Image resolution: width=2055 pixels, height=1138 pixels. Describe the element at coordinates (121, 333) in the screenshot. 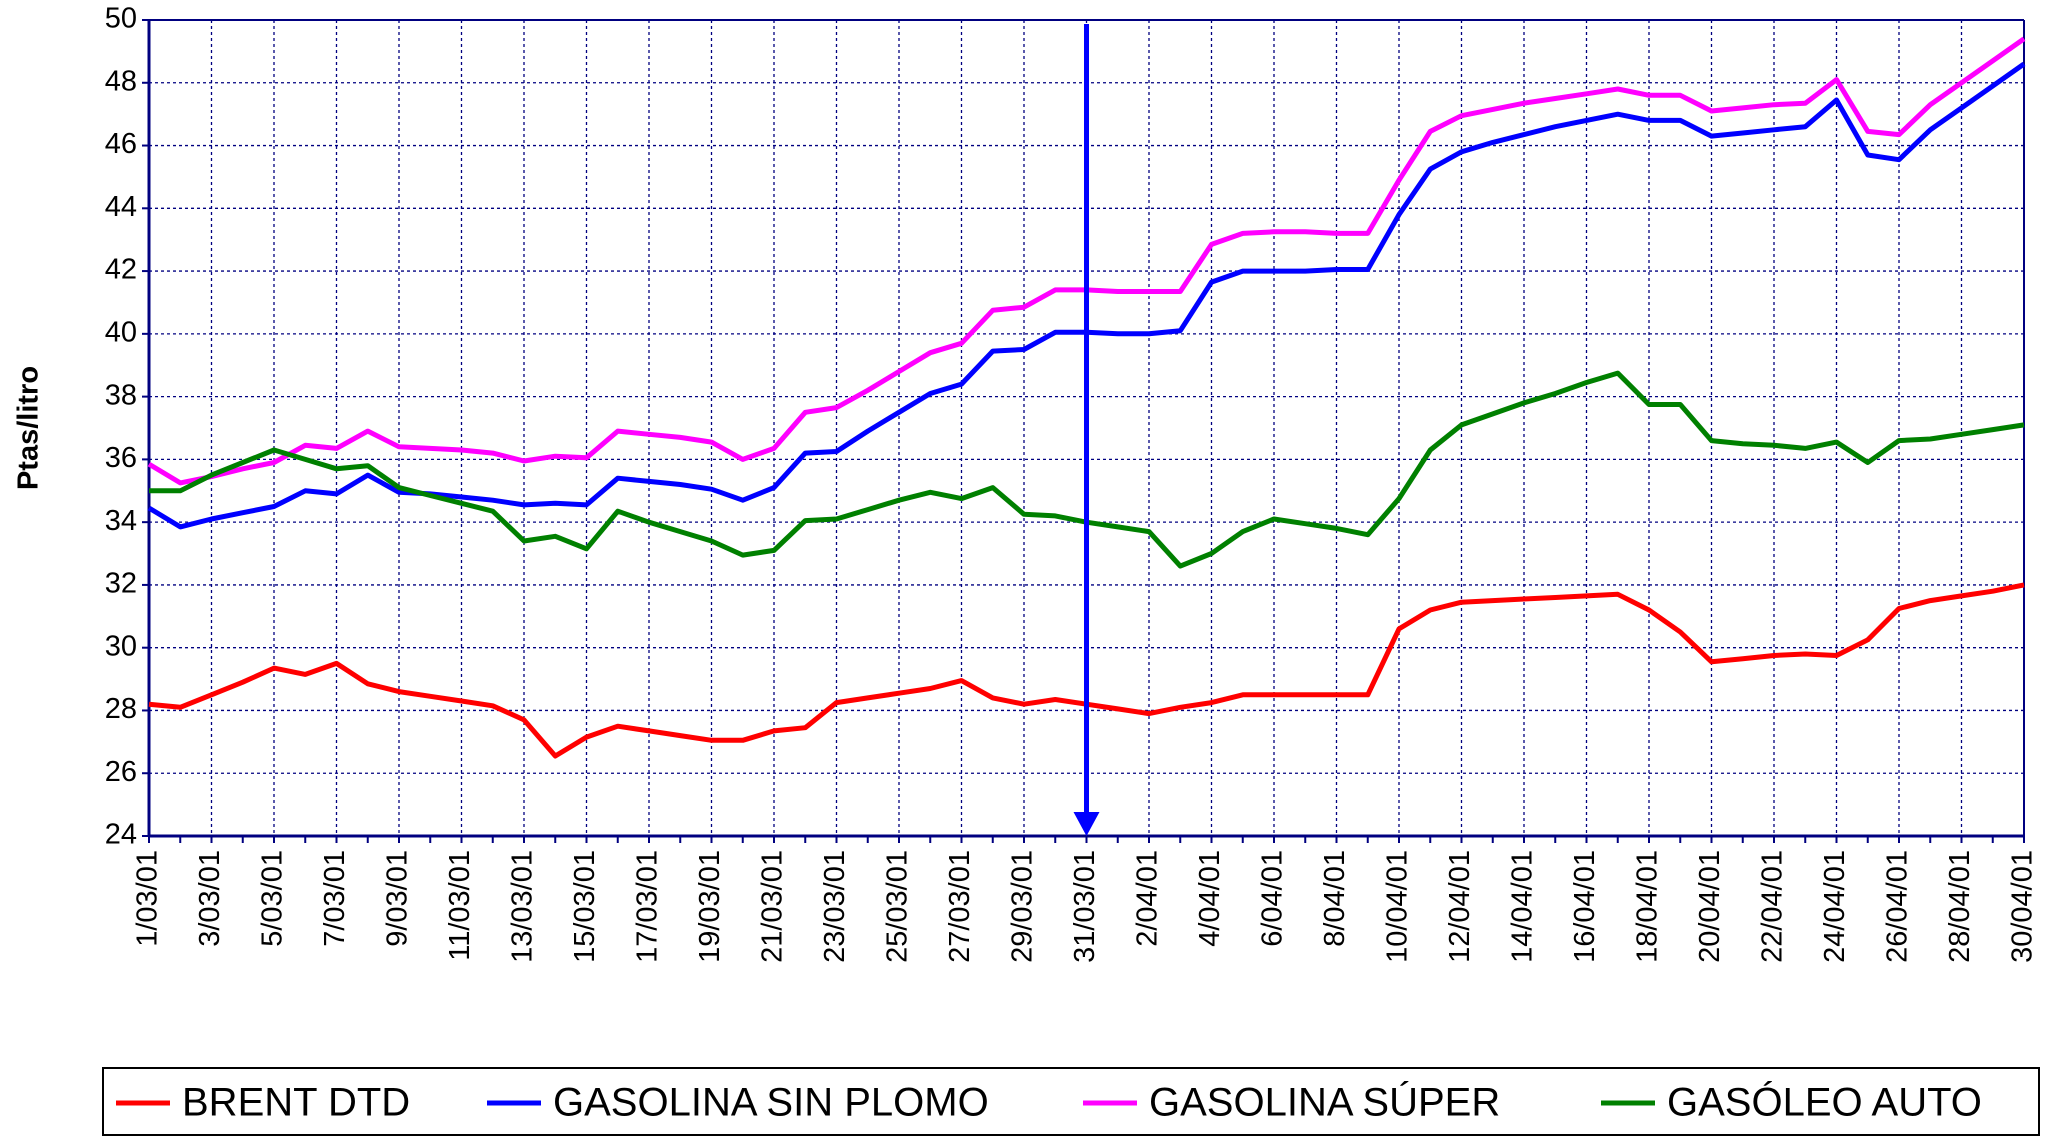

I see `y-tick-label: 40` at that location.